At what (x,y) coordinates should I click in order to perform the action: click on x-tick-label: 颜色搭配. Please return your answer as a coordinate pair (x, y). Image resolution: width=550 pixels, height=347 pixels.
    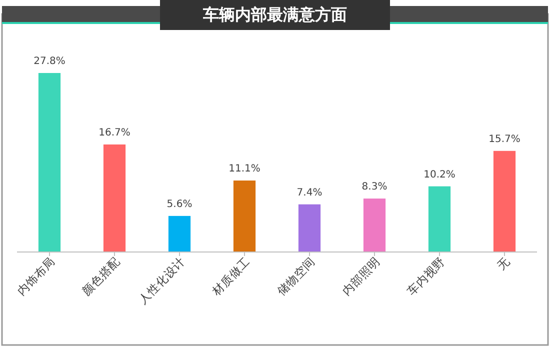
    Looking at the image, I should click on (101, 276).